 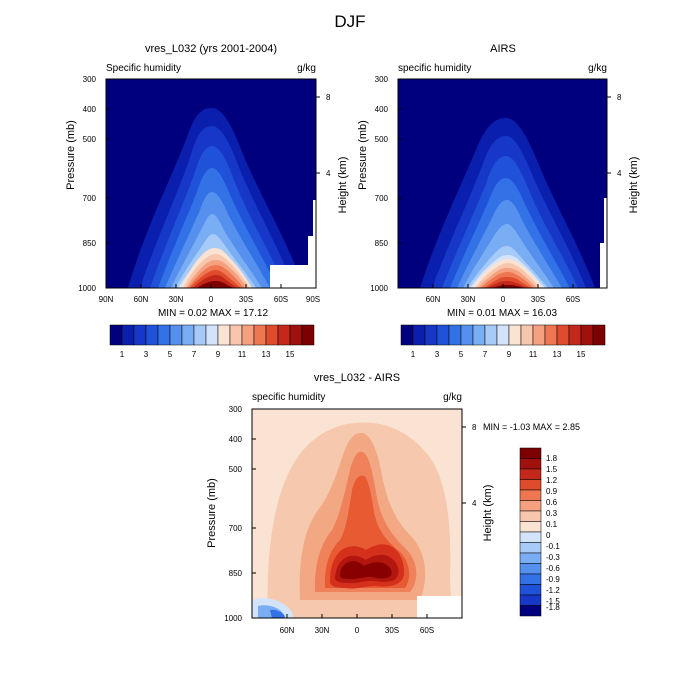 I want to click on panel-left-label: specific humidity, so click(x=288, y=397).